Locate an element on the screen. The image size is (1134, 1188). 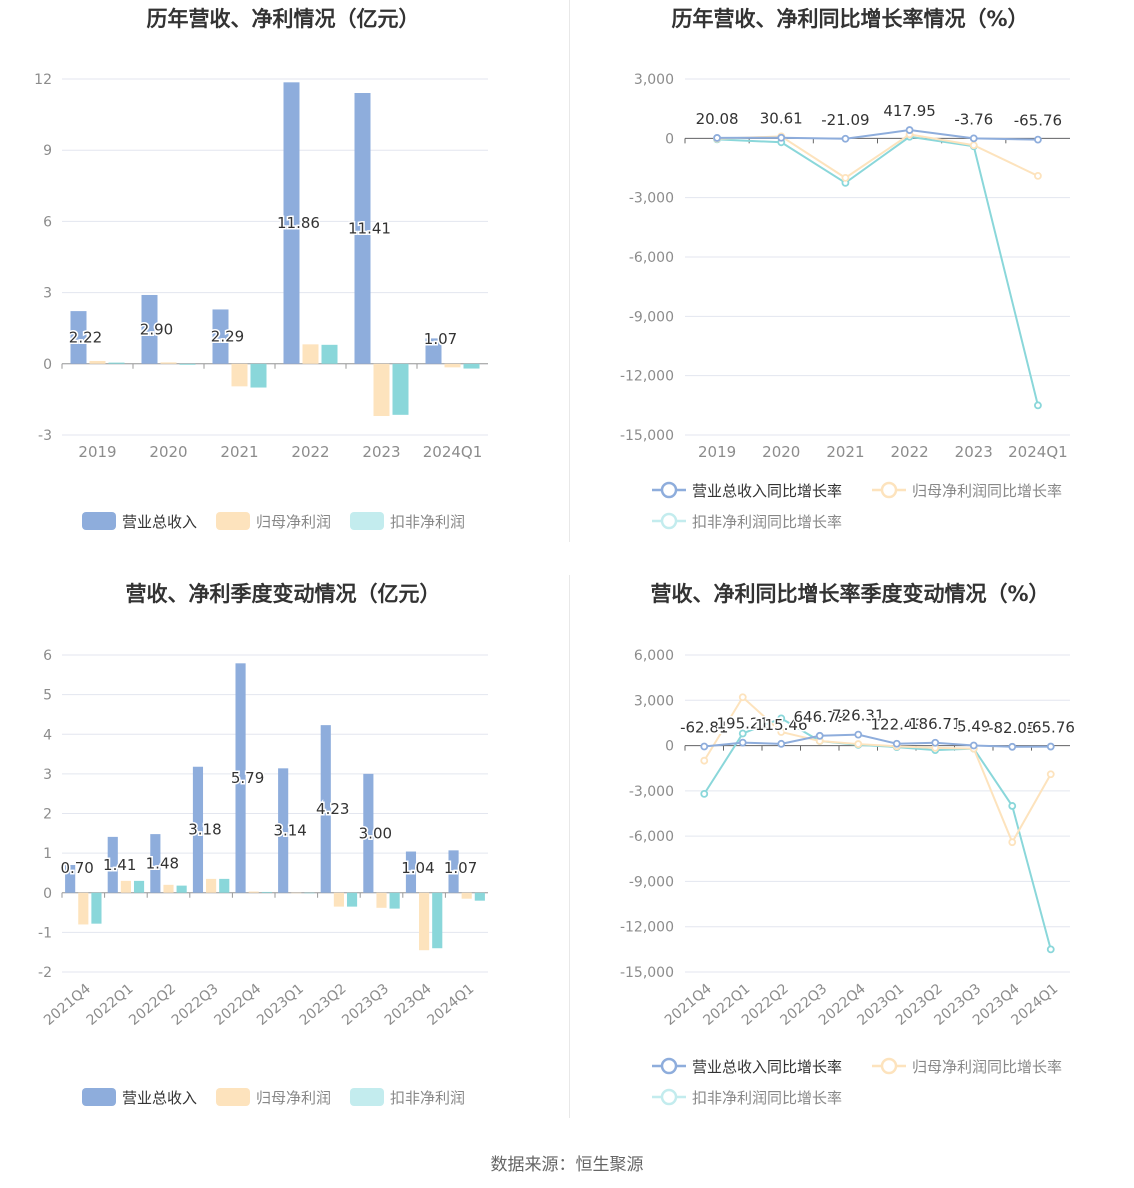
x-tick-label: 2023 is located at coordinates (974, 452).